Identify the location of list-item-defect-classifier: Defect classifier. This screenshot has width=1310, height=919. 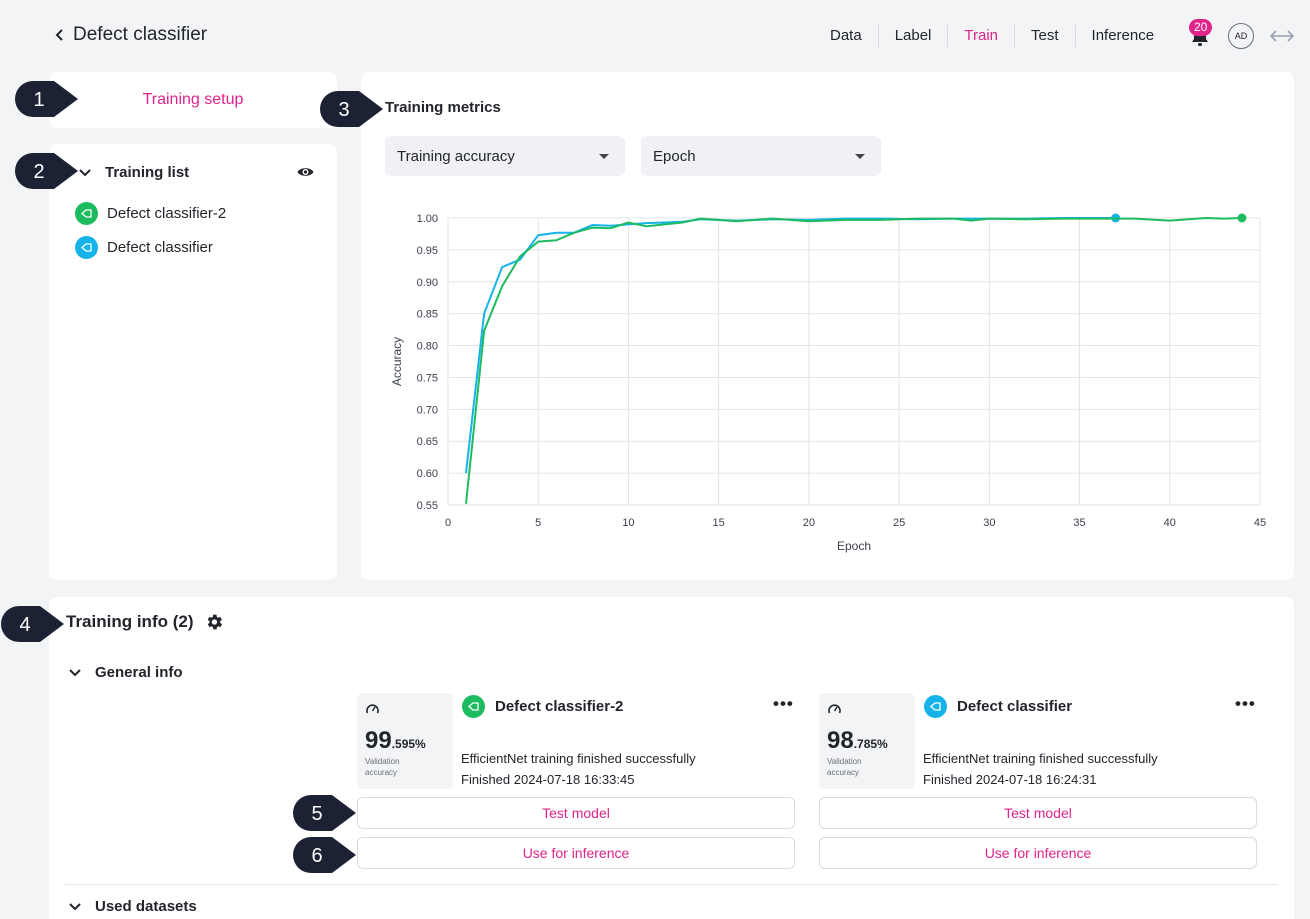
(144, 247).